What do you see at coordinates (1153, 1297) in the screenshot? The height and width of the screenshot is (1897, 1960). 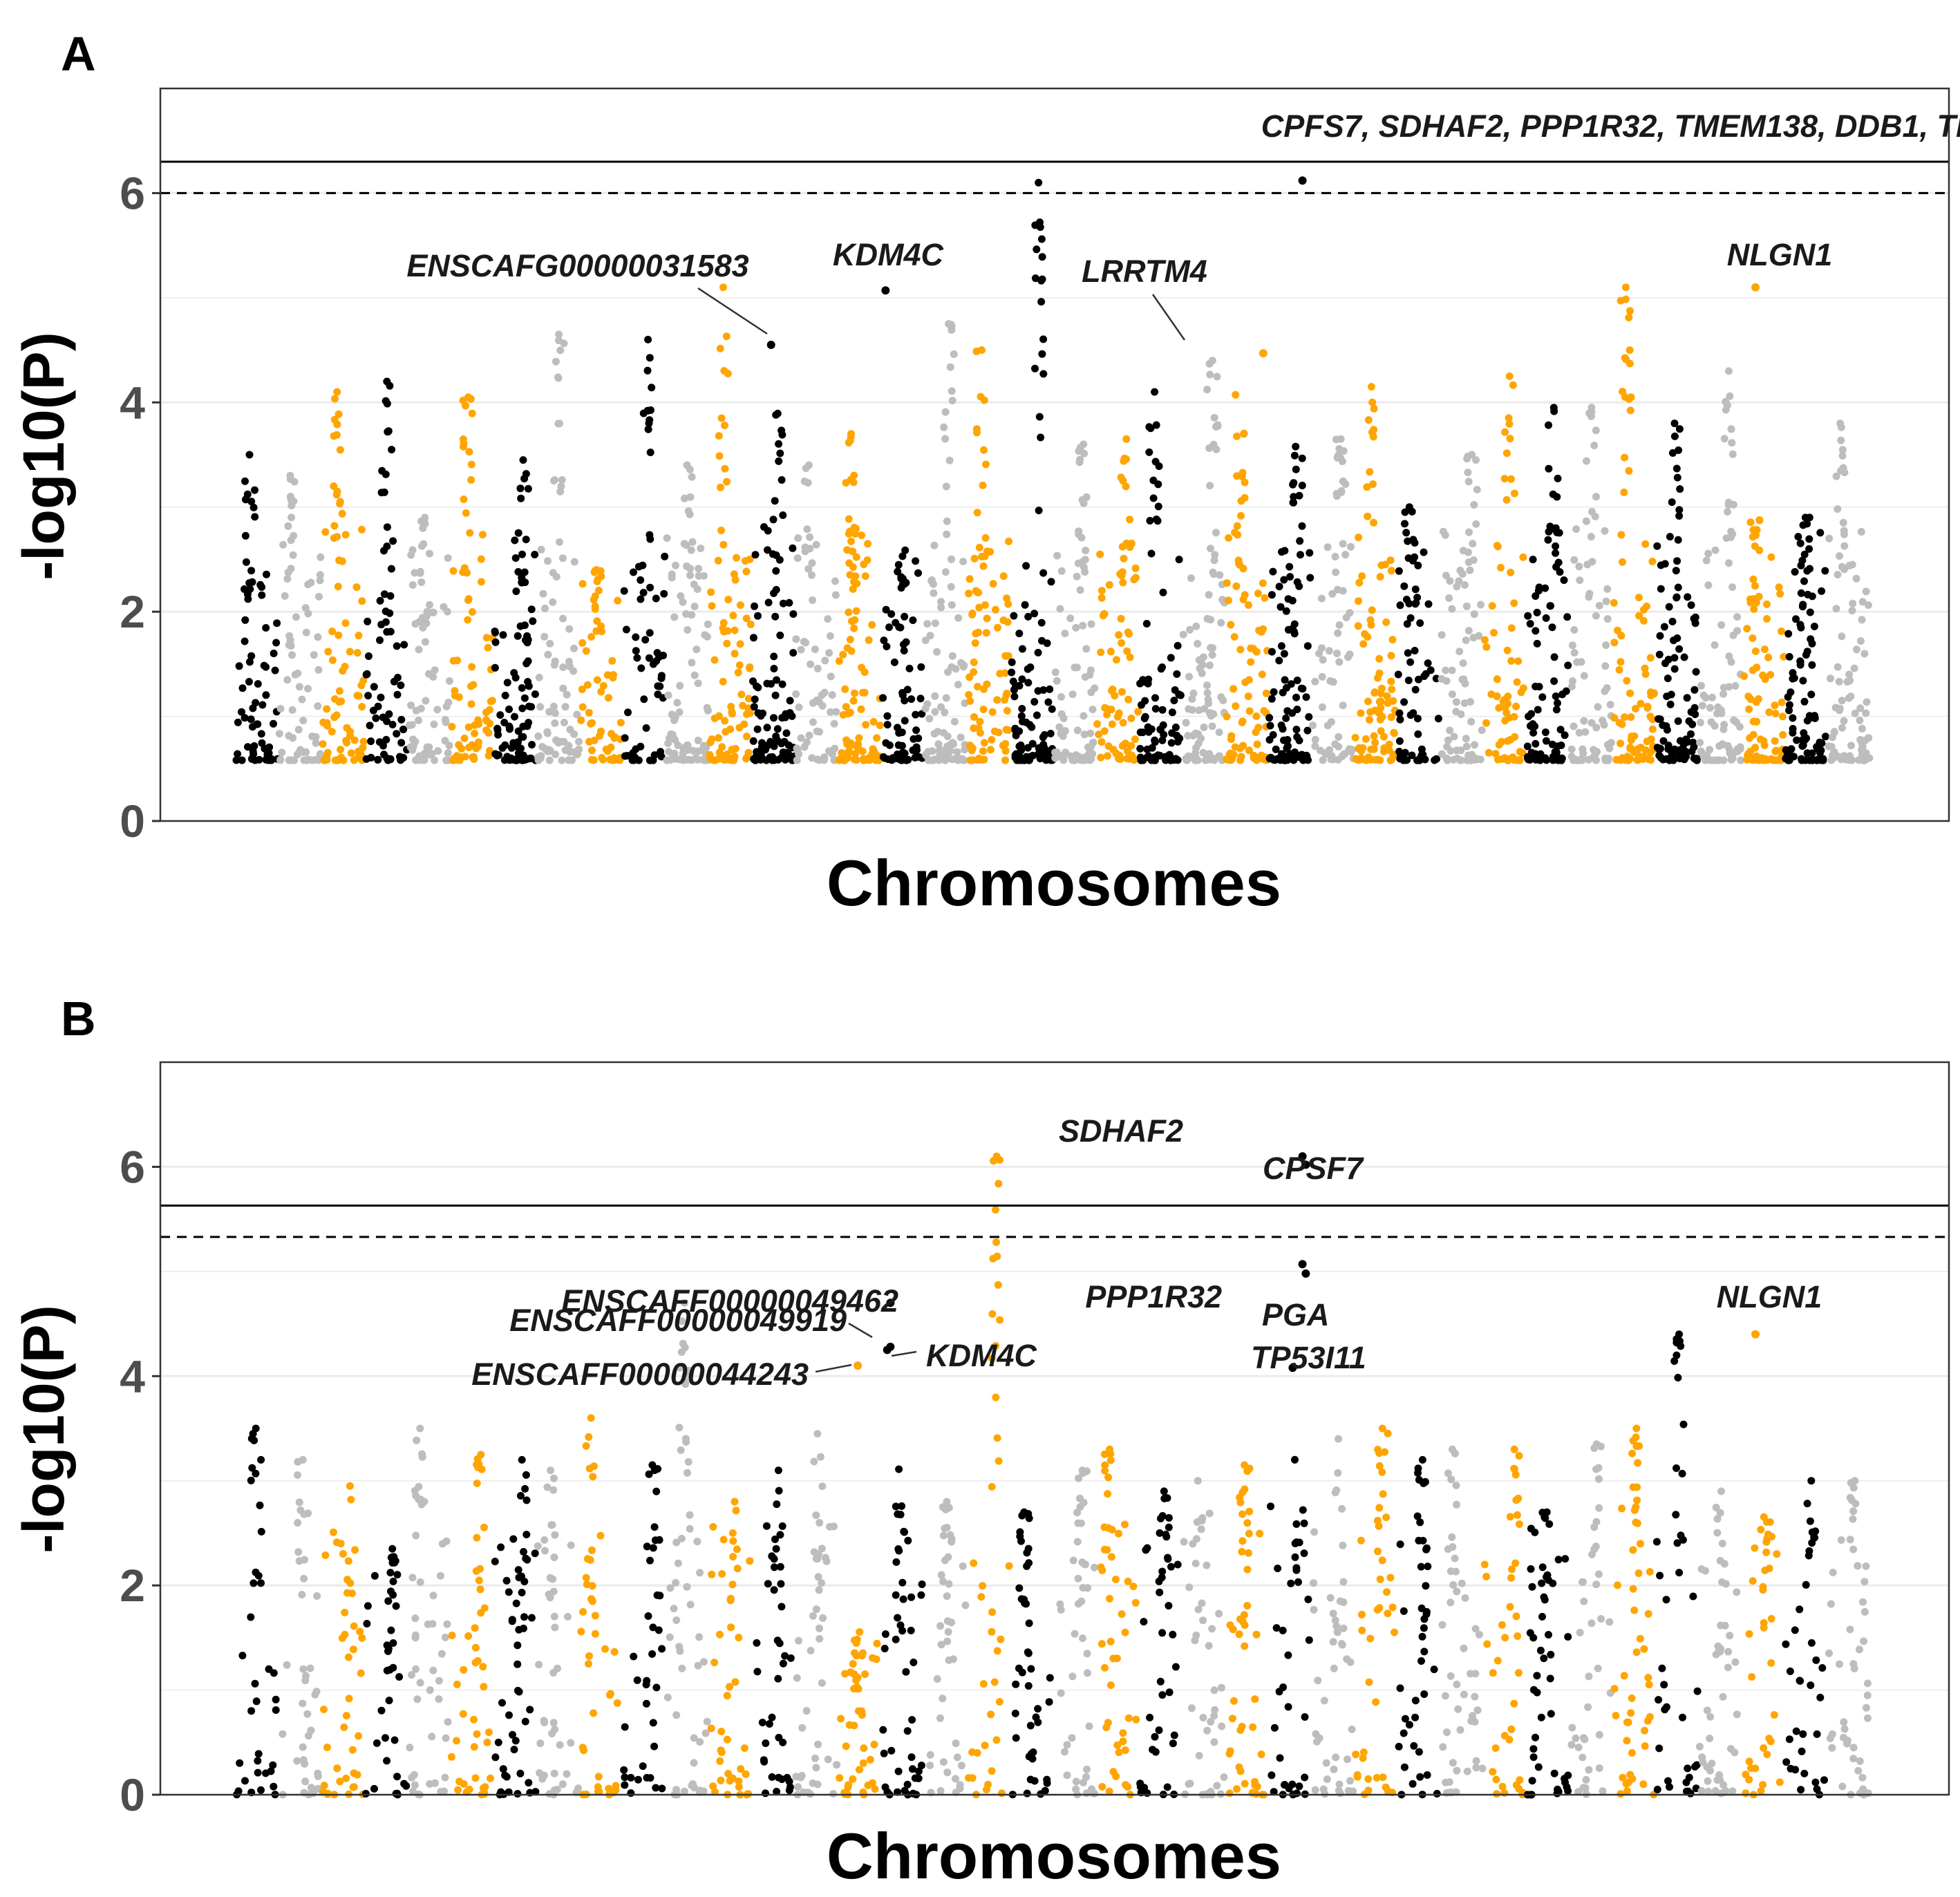 I see `gene-label-ppp1r32: PPP1R32` at bounding box center [1153, 1297].